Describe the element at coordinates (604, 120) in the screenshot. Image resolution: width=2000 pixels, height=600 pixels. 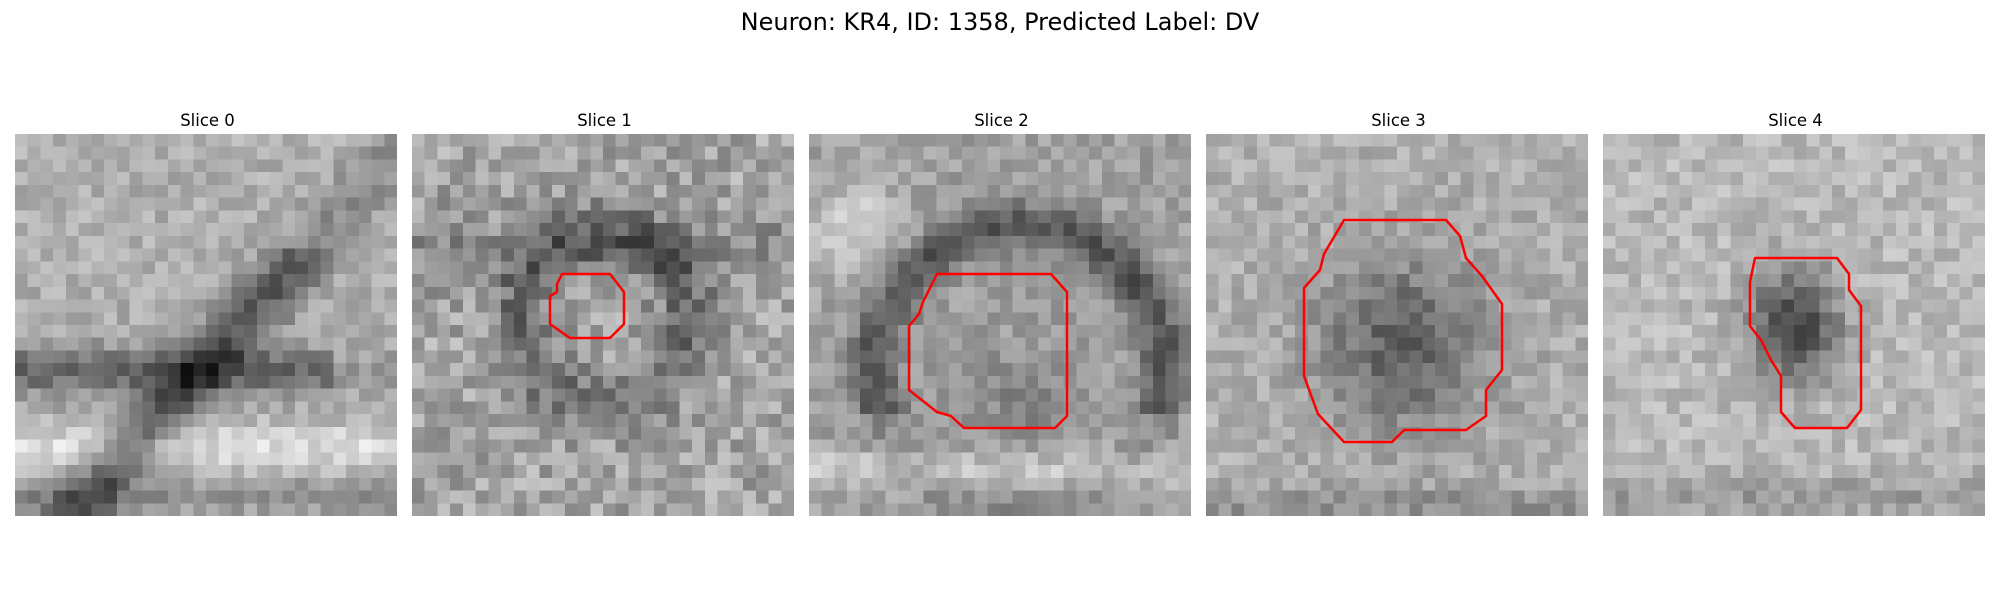
I see `slice-title-1: Slice 1` at that location.